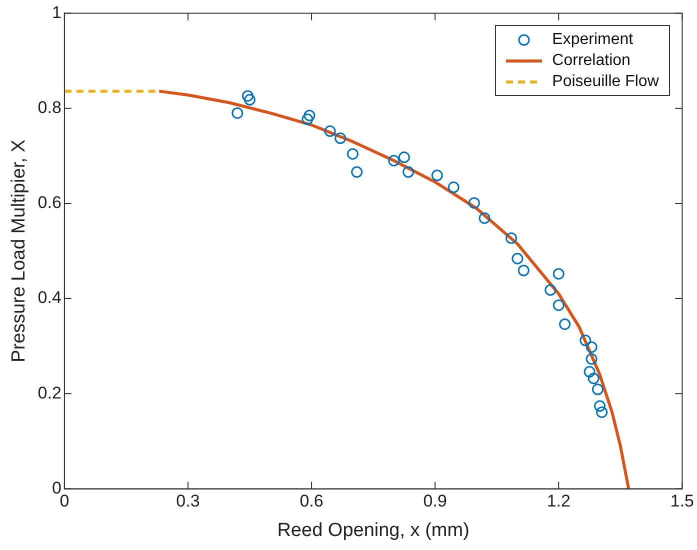 Image resolution: width=697 pixels, height=550 pixels. Describe the element at coordinates (50, 298) in the screenshot. I see `y-tick-label: 0.4` at that location.